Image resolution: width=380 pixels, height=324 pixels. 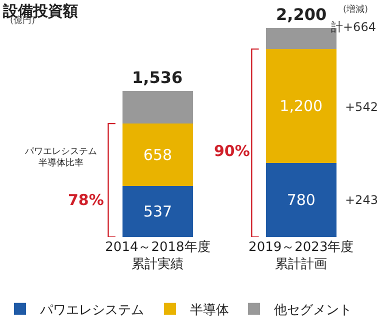 What do you see at coordinates (301, 255) in the screenshot?
I see `x-tick-label: 2019～2023年度累計計画` at bounding box center [301, 255].